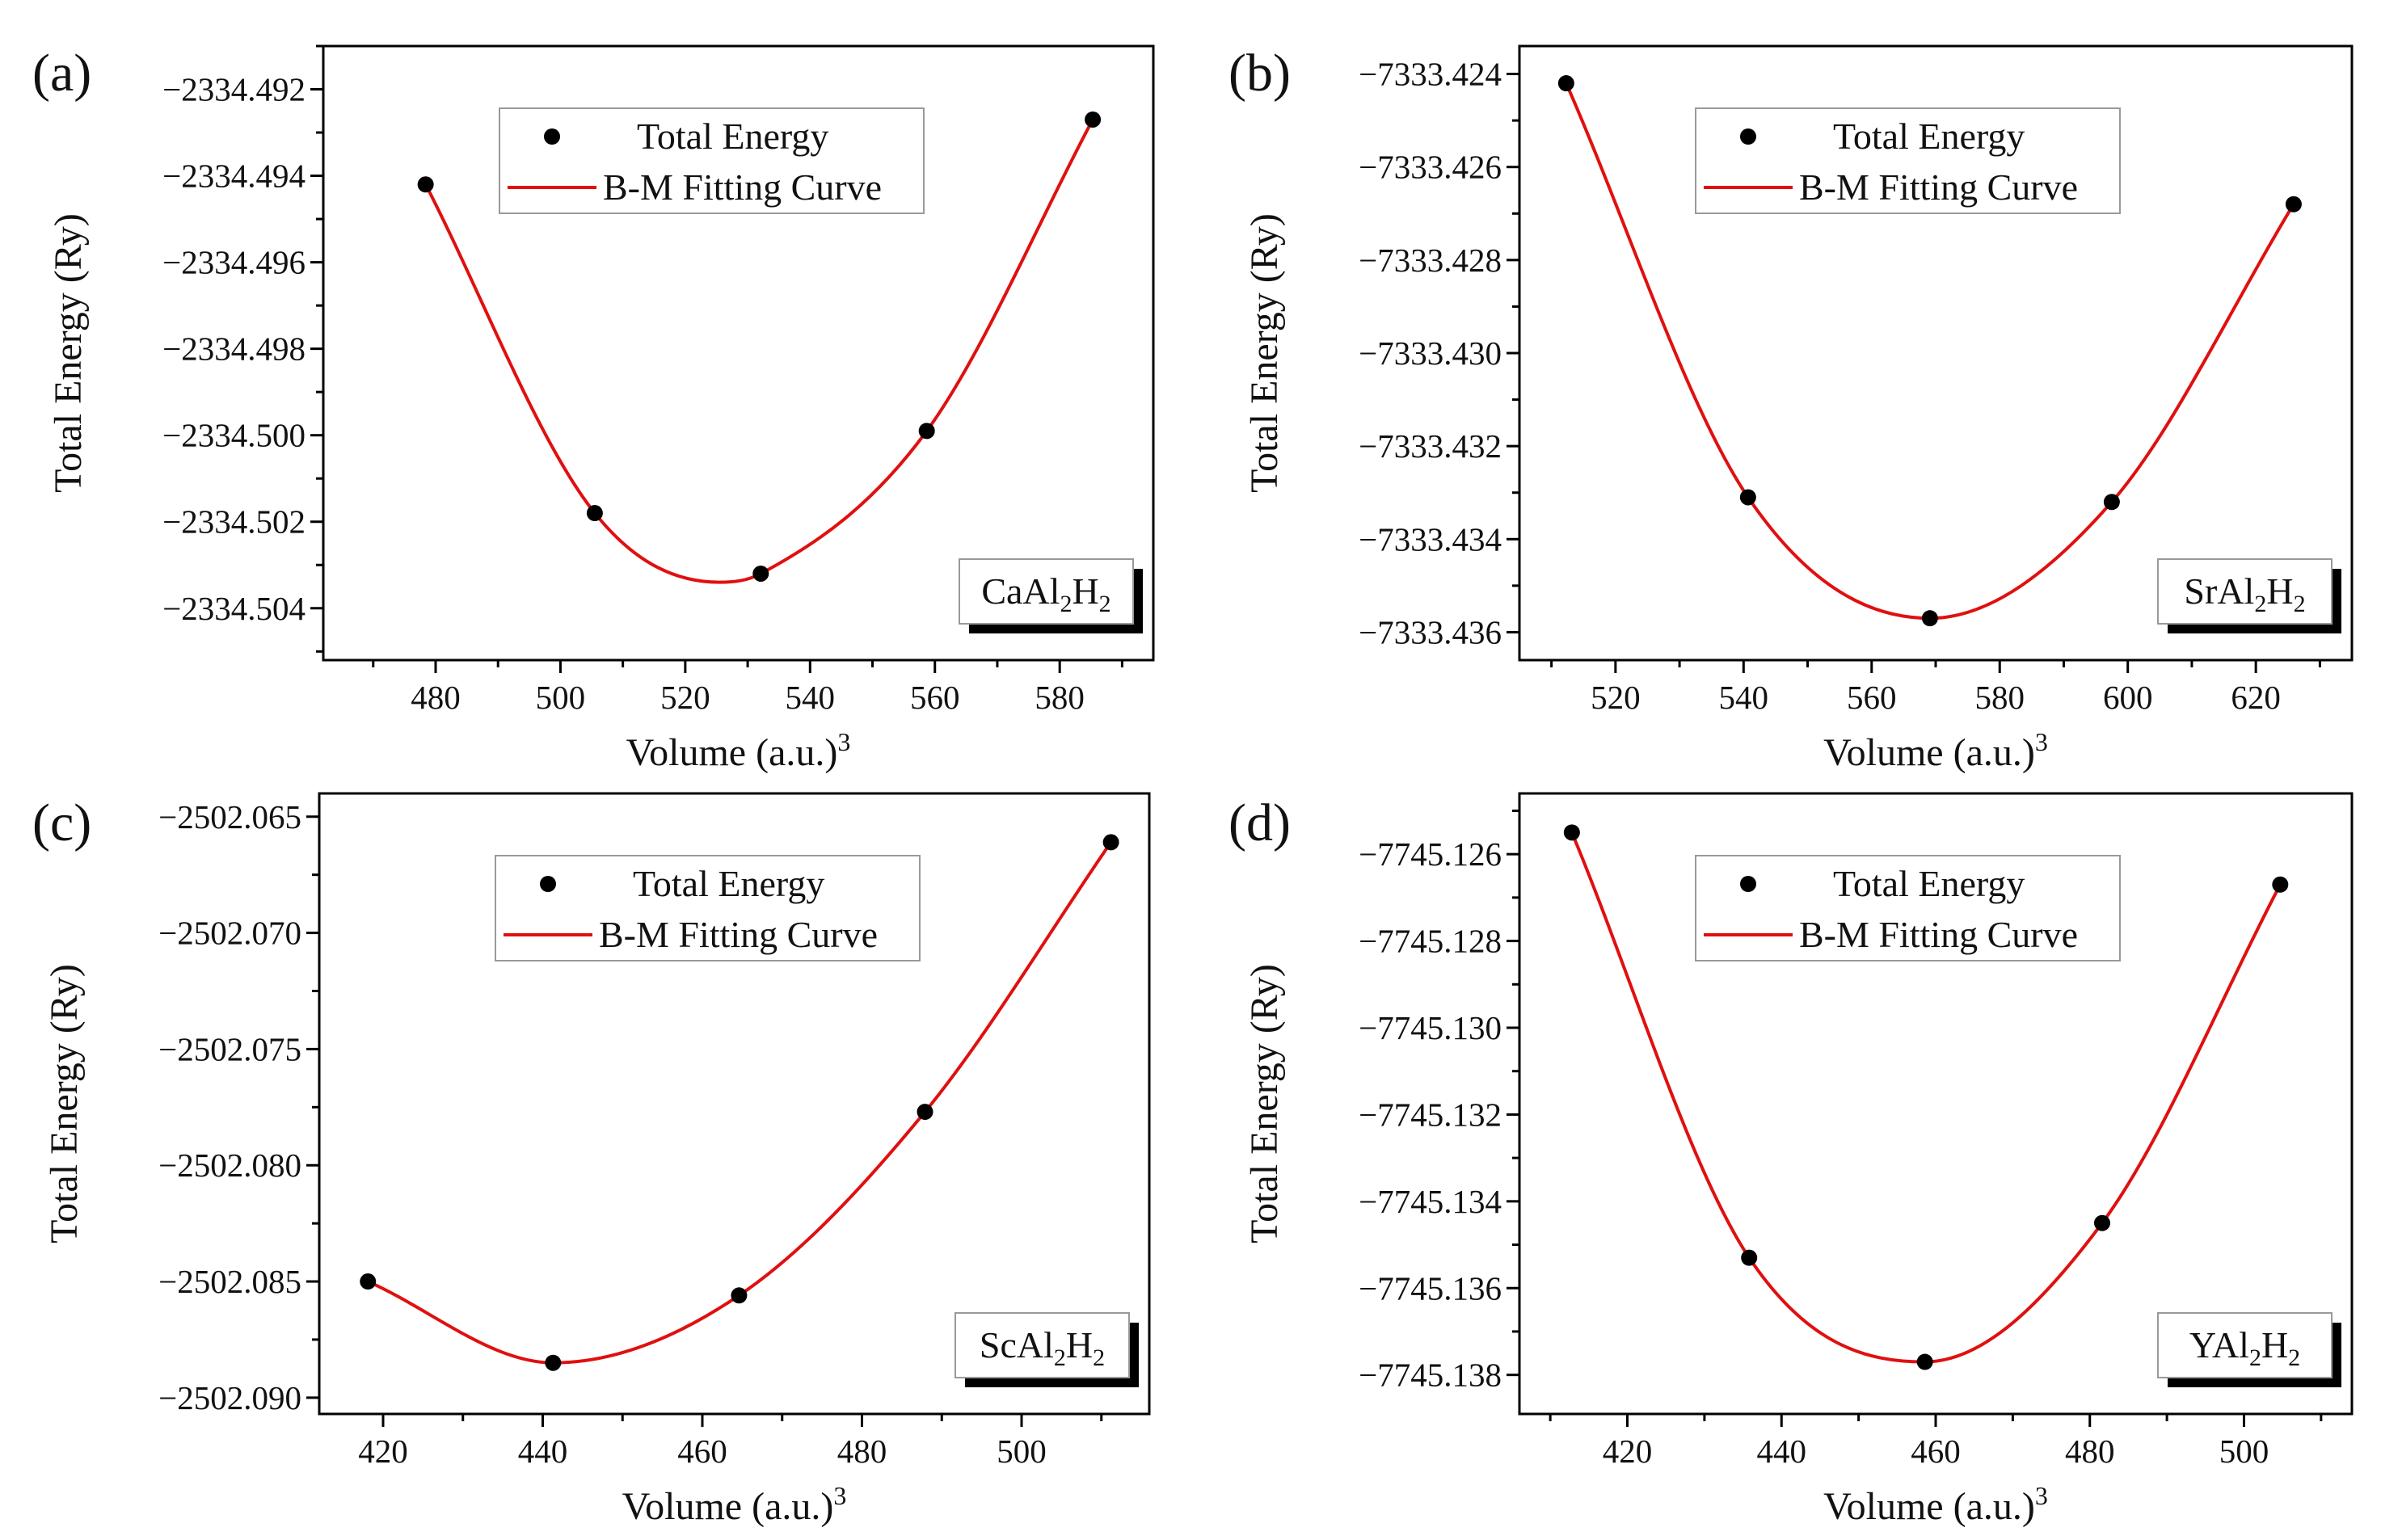  I want to click on y-tick-label: −2334.498, so click(234, 349).